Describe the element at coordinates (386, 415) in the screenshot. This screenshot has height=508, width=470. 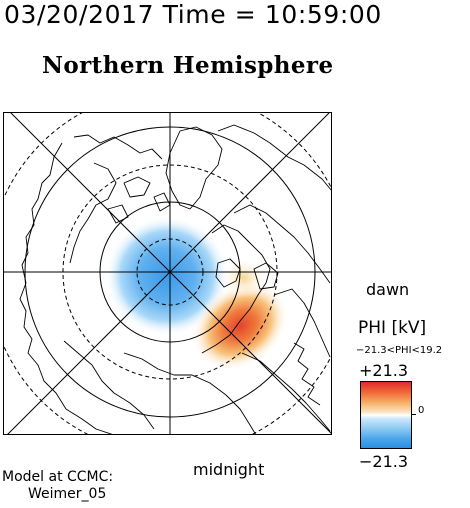
I see `colorbar` at that location.